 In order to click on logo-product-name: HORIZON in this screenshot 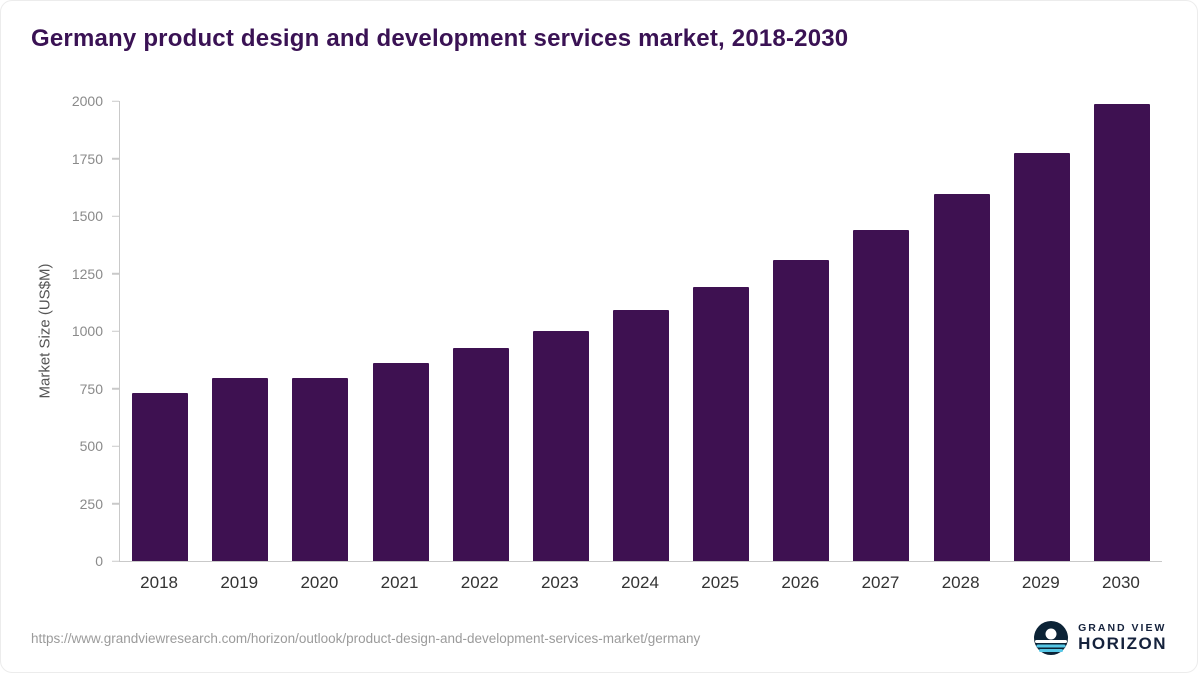, I will do `click(1122, 644)`.